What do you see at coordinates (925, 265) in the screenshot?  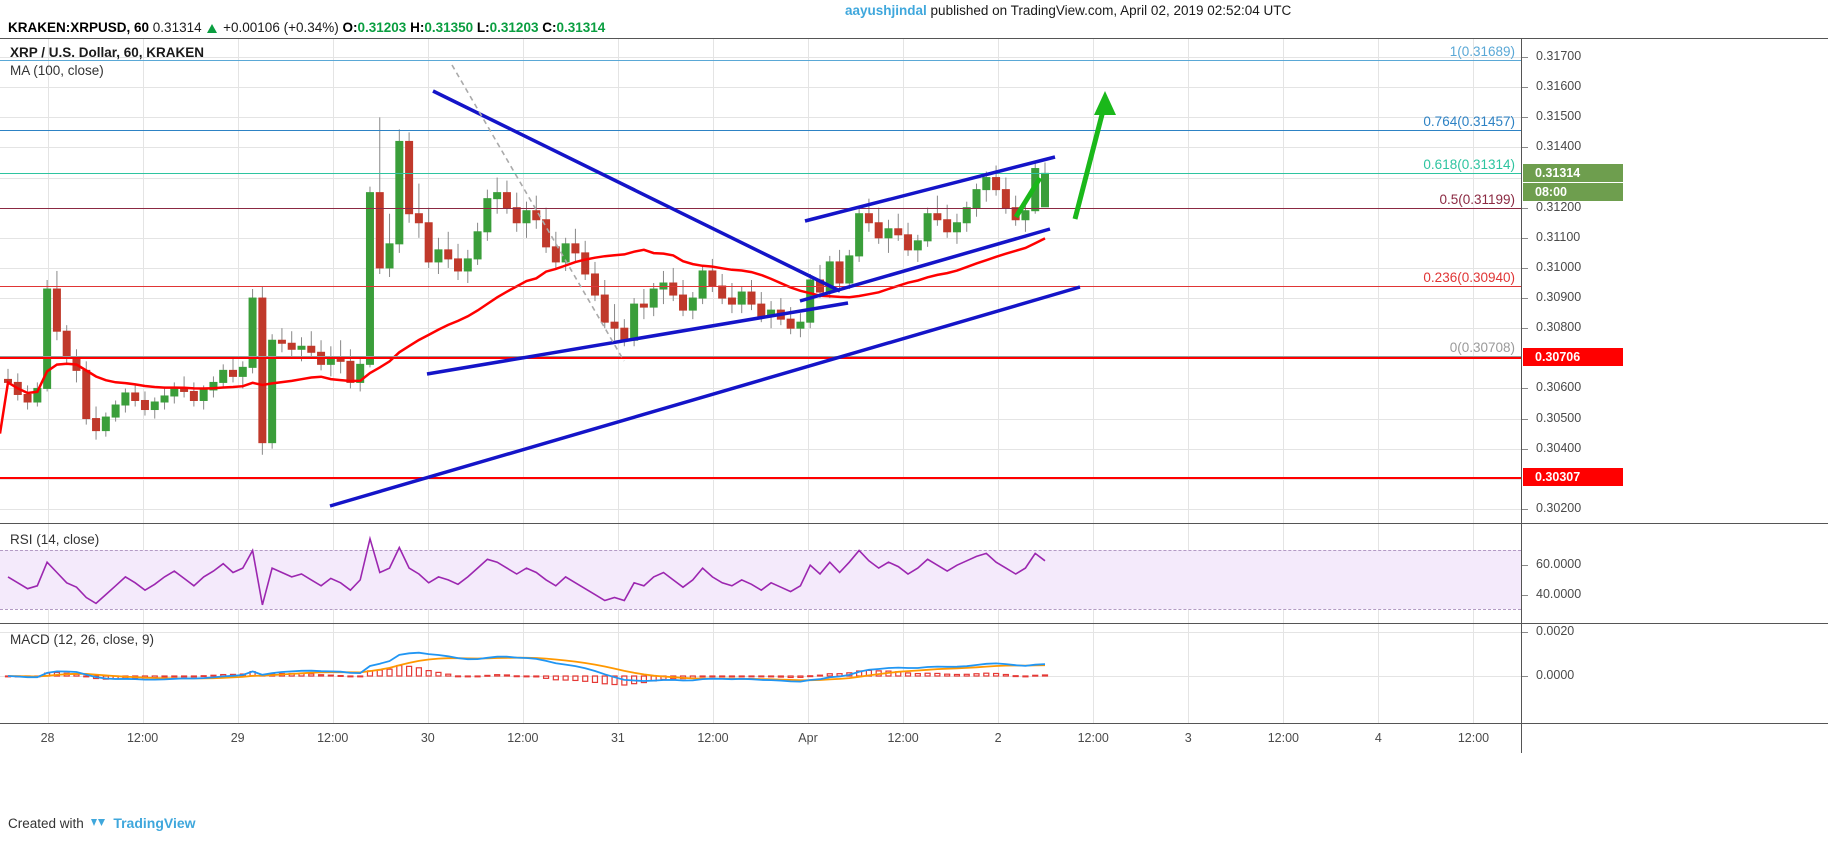 I see `channel-lower-trendline` at bounding box center [925, 265].